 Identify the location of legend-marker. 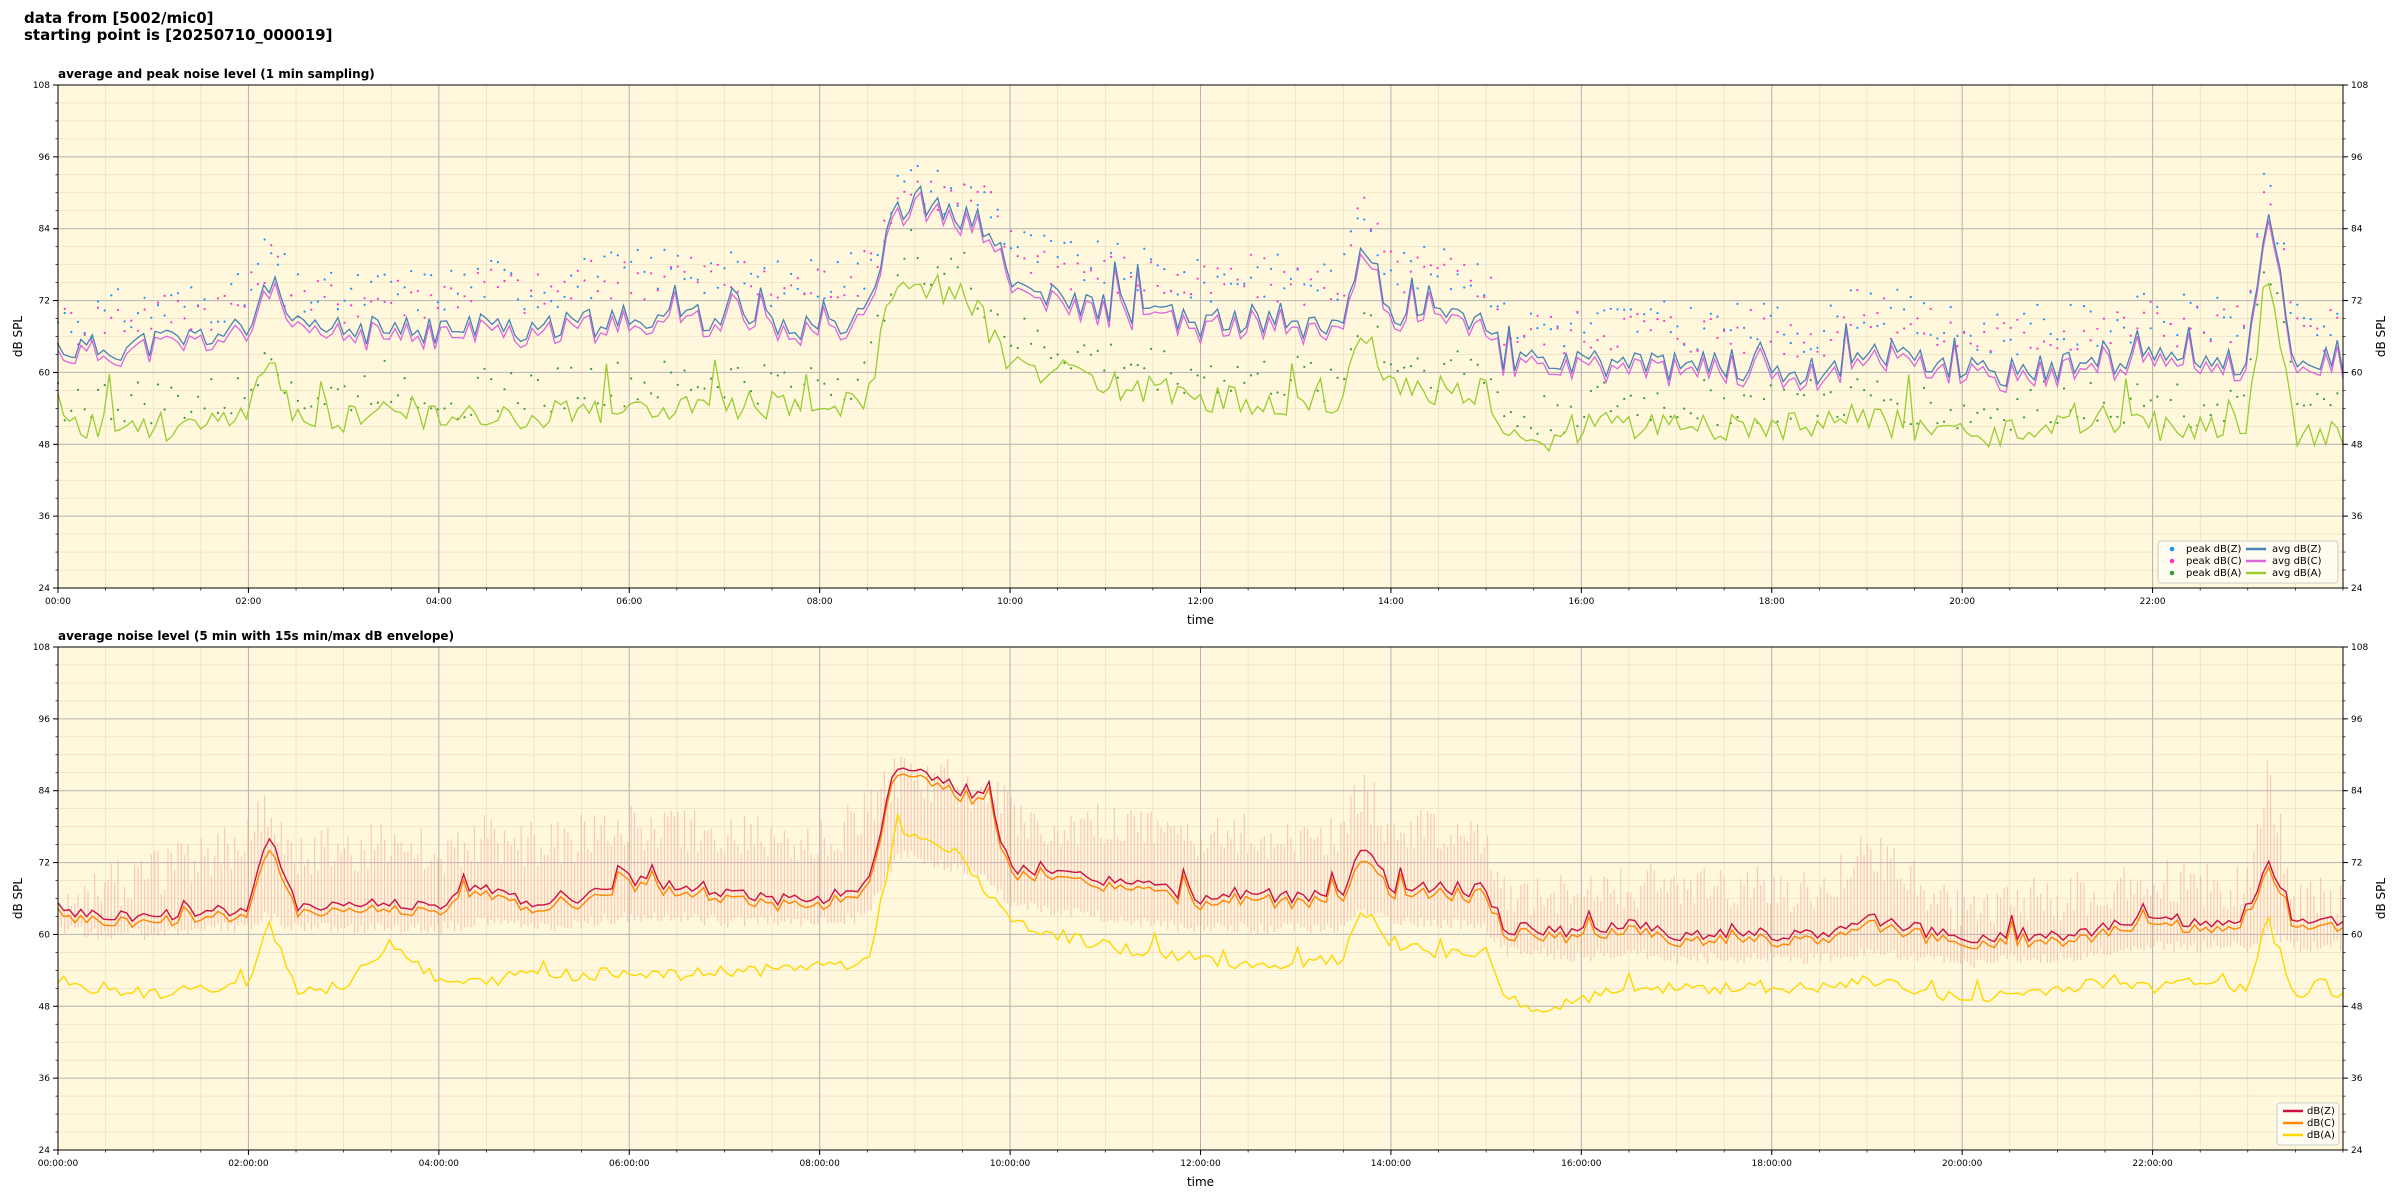
(2172, 573).